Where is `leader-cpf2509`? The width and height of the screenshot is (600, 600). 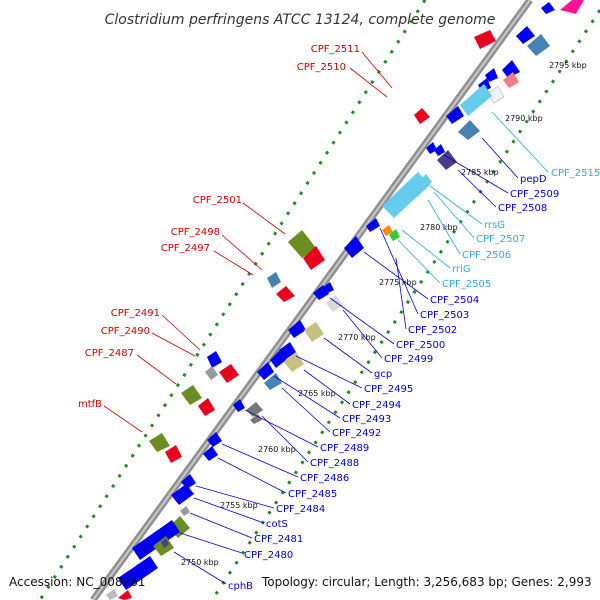 leader-cpf2509 is located at coordinates (476, 174).